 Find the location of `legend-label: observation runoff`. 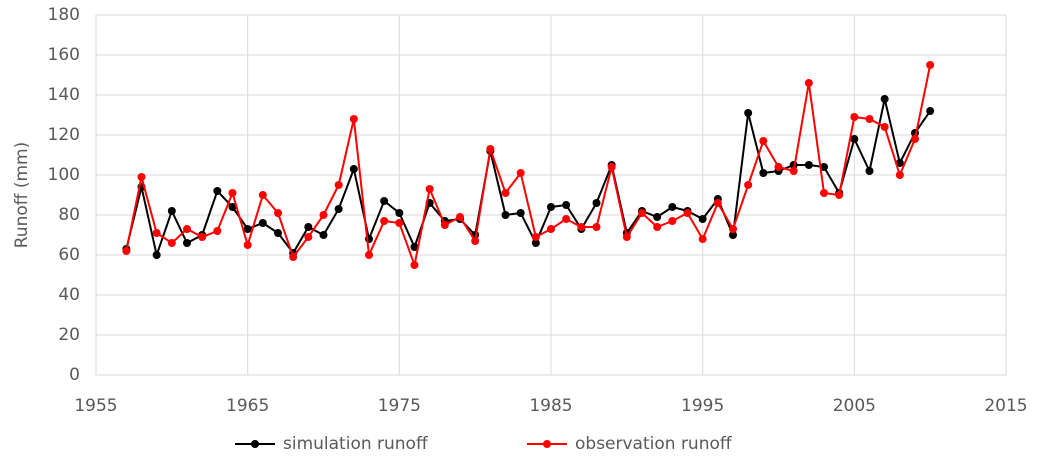

legend-label: observation runoff is located at coordinates (654, 444).